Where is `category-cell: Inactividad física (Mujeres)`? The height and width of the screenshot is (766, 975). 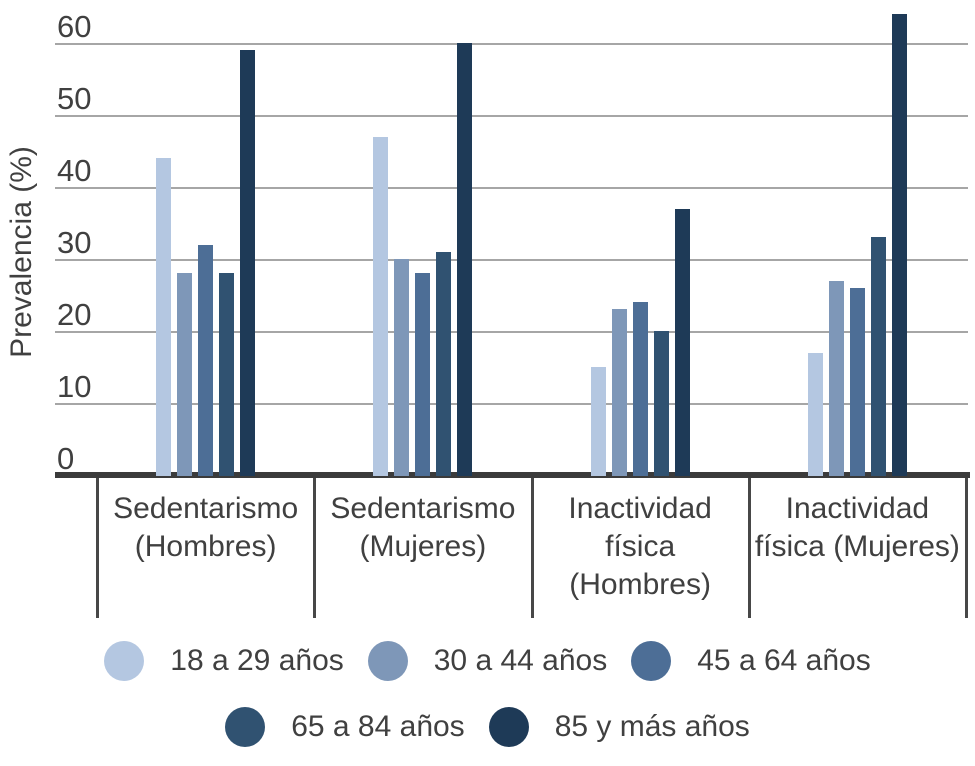 category-cell: Inactividad física (Mujeres) is located at coordinates (857, 528).